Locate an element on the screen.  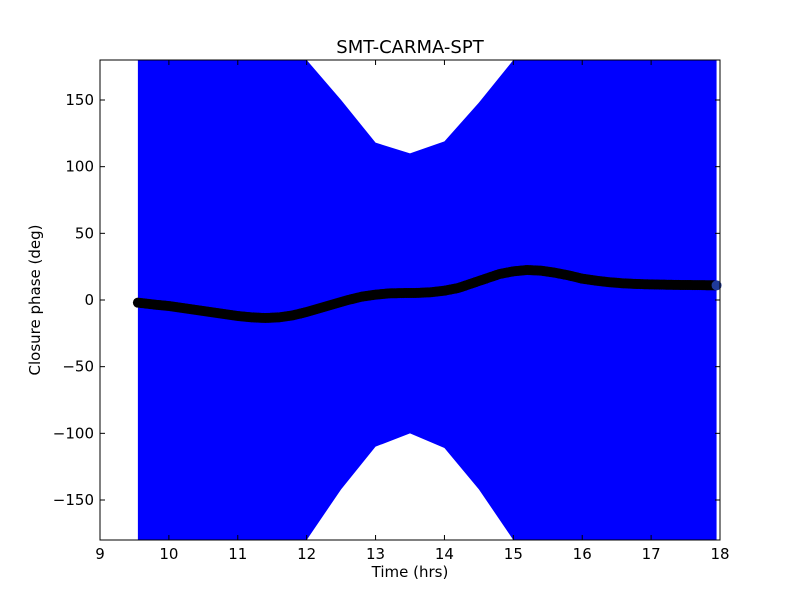
data-point is located at coordinates (716, 285).